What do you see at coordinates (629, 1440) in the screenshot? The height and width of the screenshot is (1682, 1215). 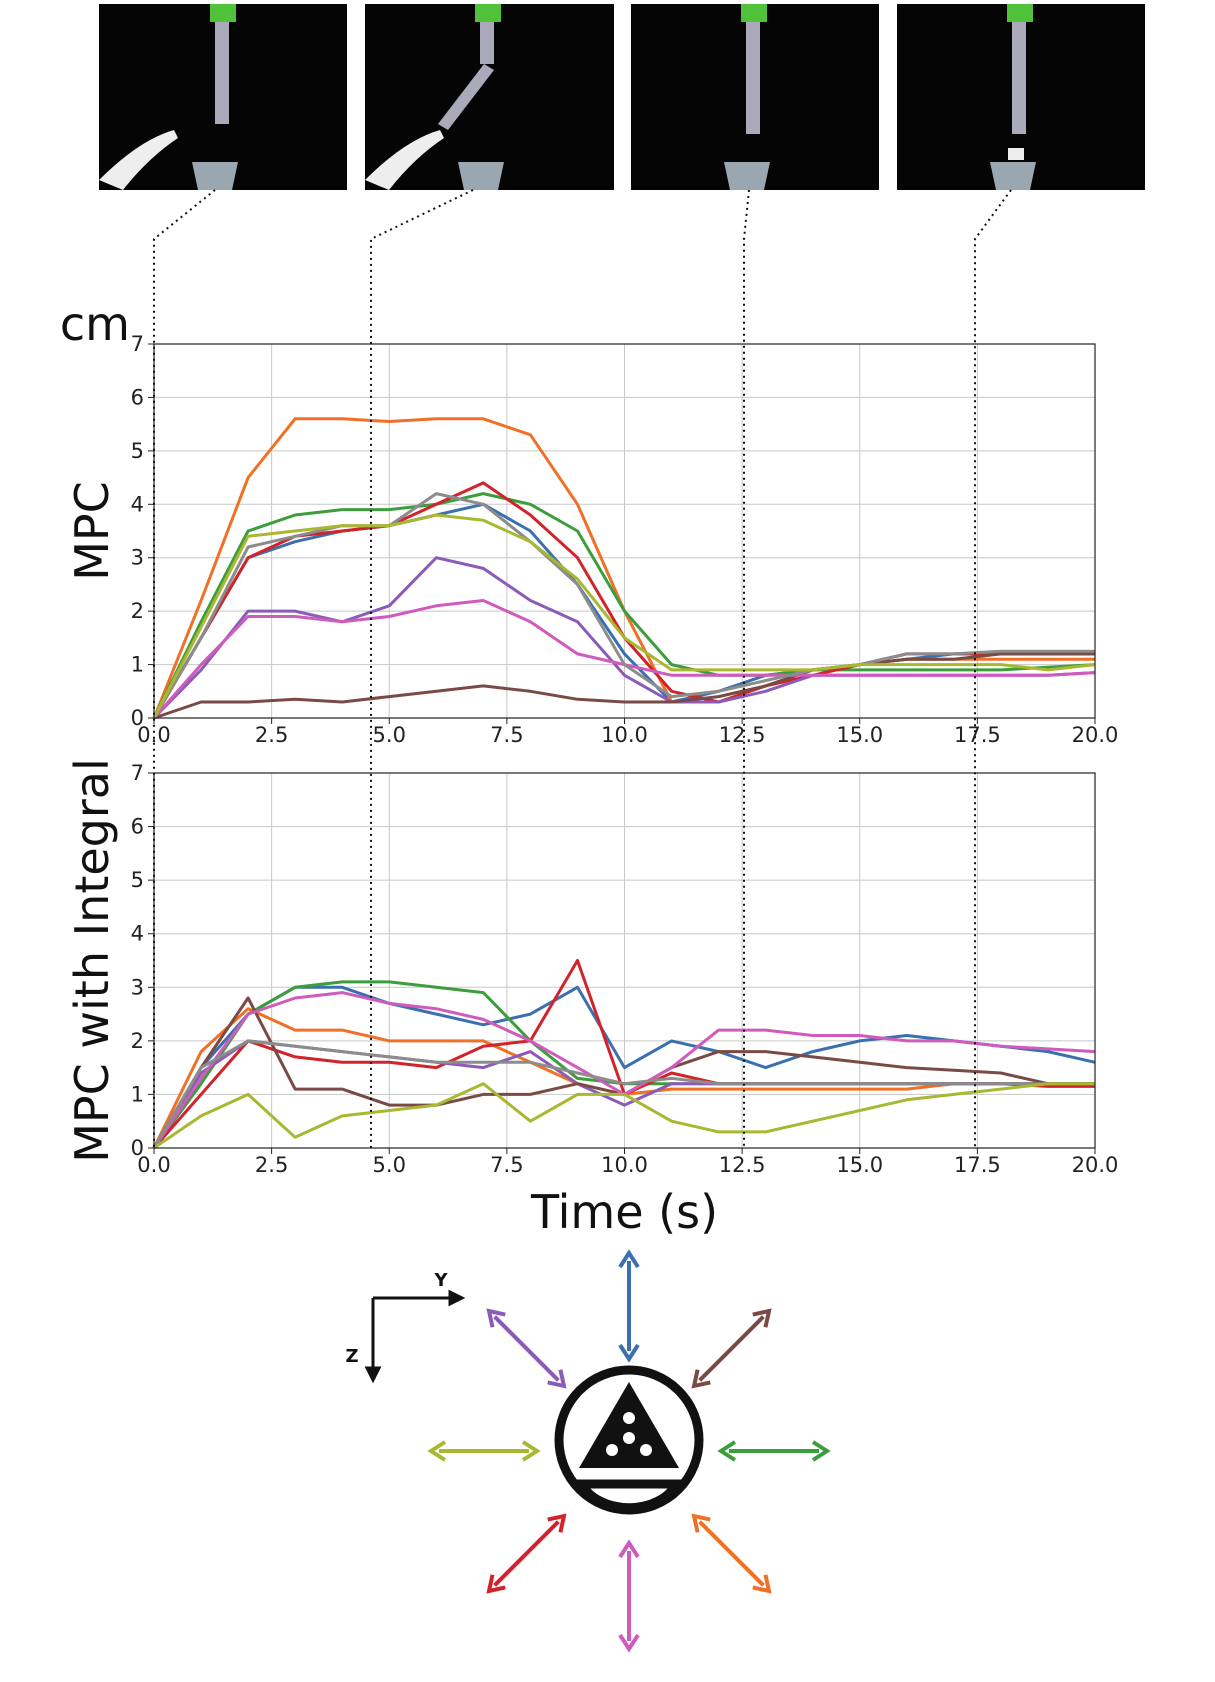 I see `robot` at bounding box center [629, 1440].